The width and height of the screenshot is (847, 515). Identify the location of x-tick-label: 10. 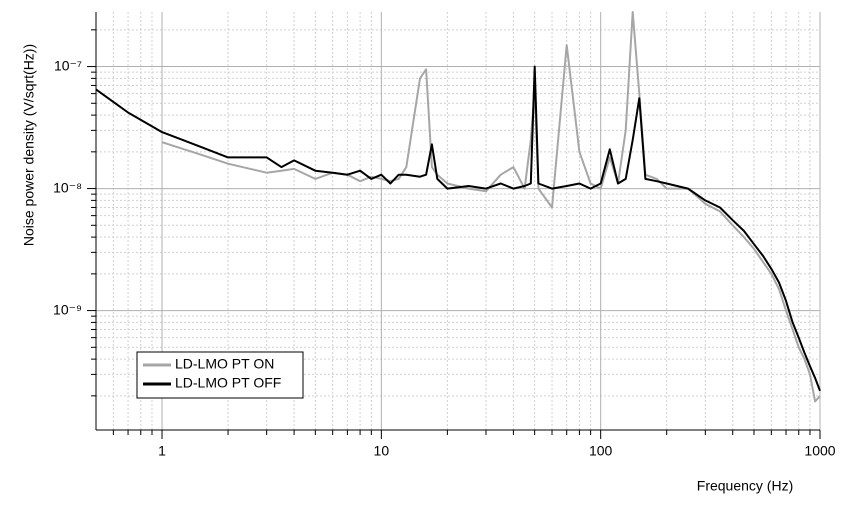
(382, 451).